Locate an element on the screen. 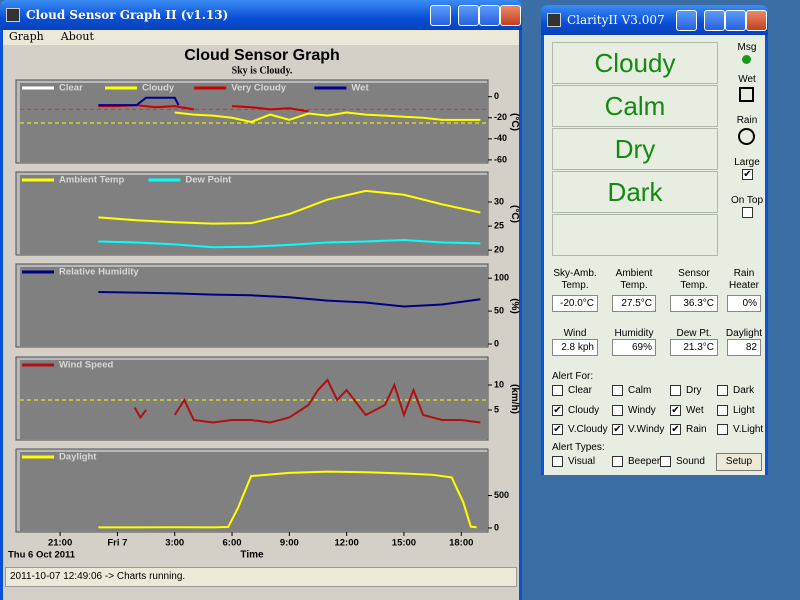  alert-checkbox: ✔ V.Windy is located at coordinates (638, 429).